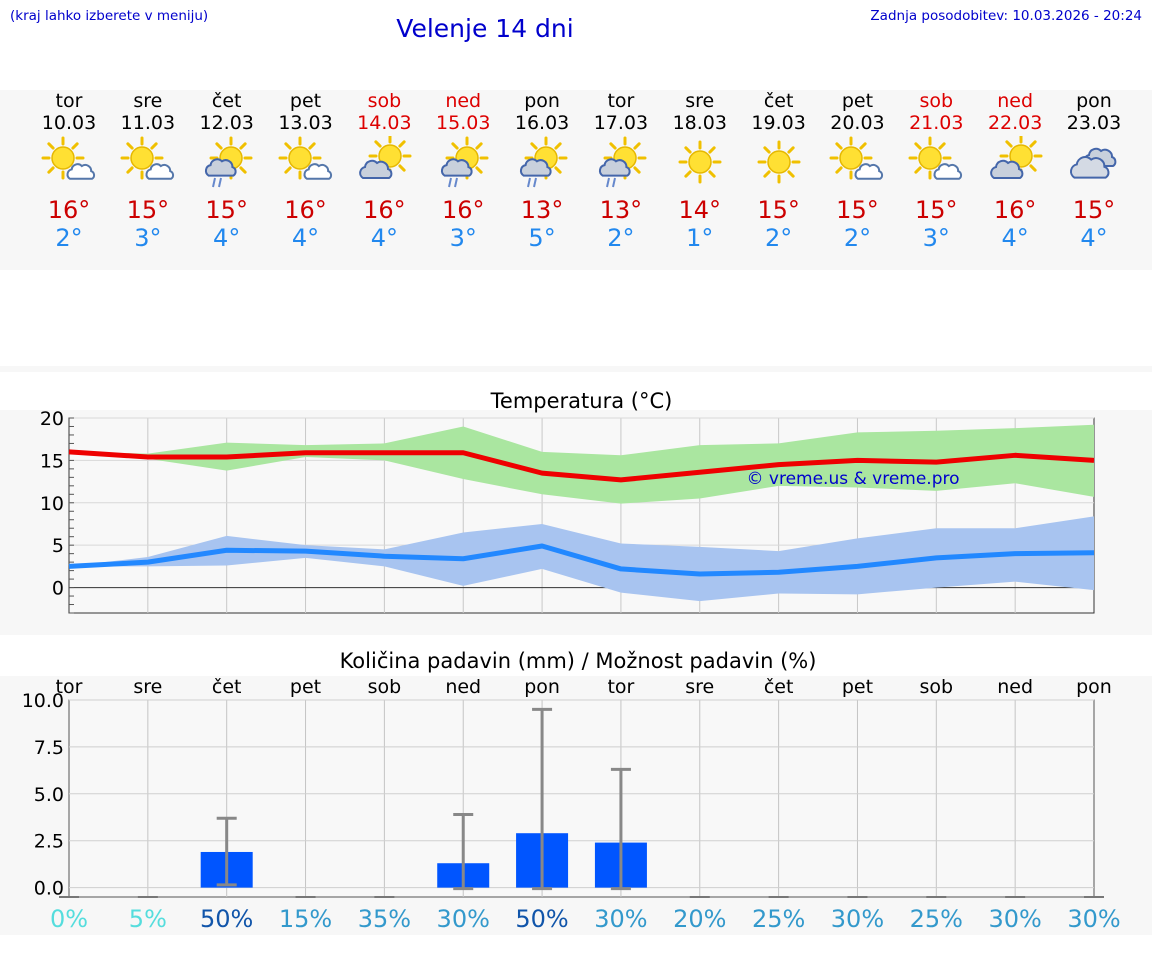 This screenshot has width=1152, height=975. Describe the element at coordinates (1006, 16) in the screenshot. I see `last-updated: Zadnja posodobitev: 10.03.2026 - 20:24` at that location.